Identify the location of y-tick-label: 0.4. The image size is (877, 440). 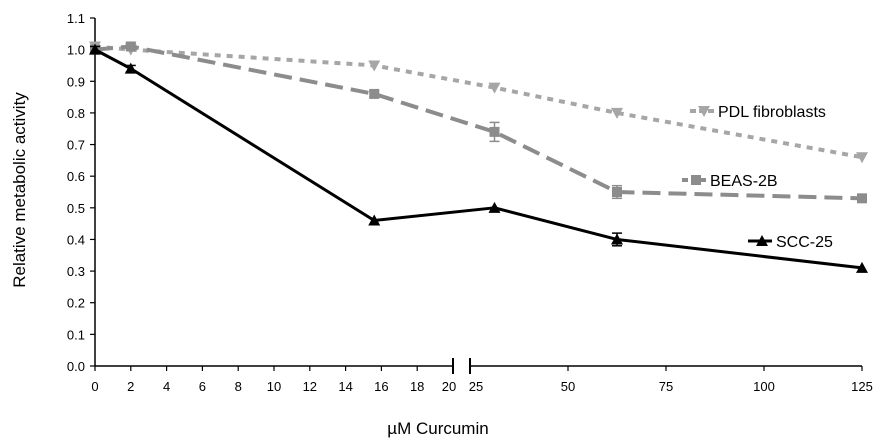
(76, 239).